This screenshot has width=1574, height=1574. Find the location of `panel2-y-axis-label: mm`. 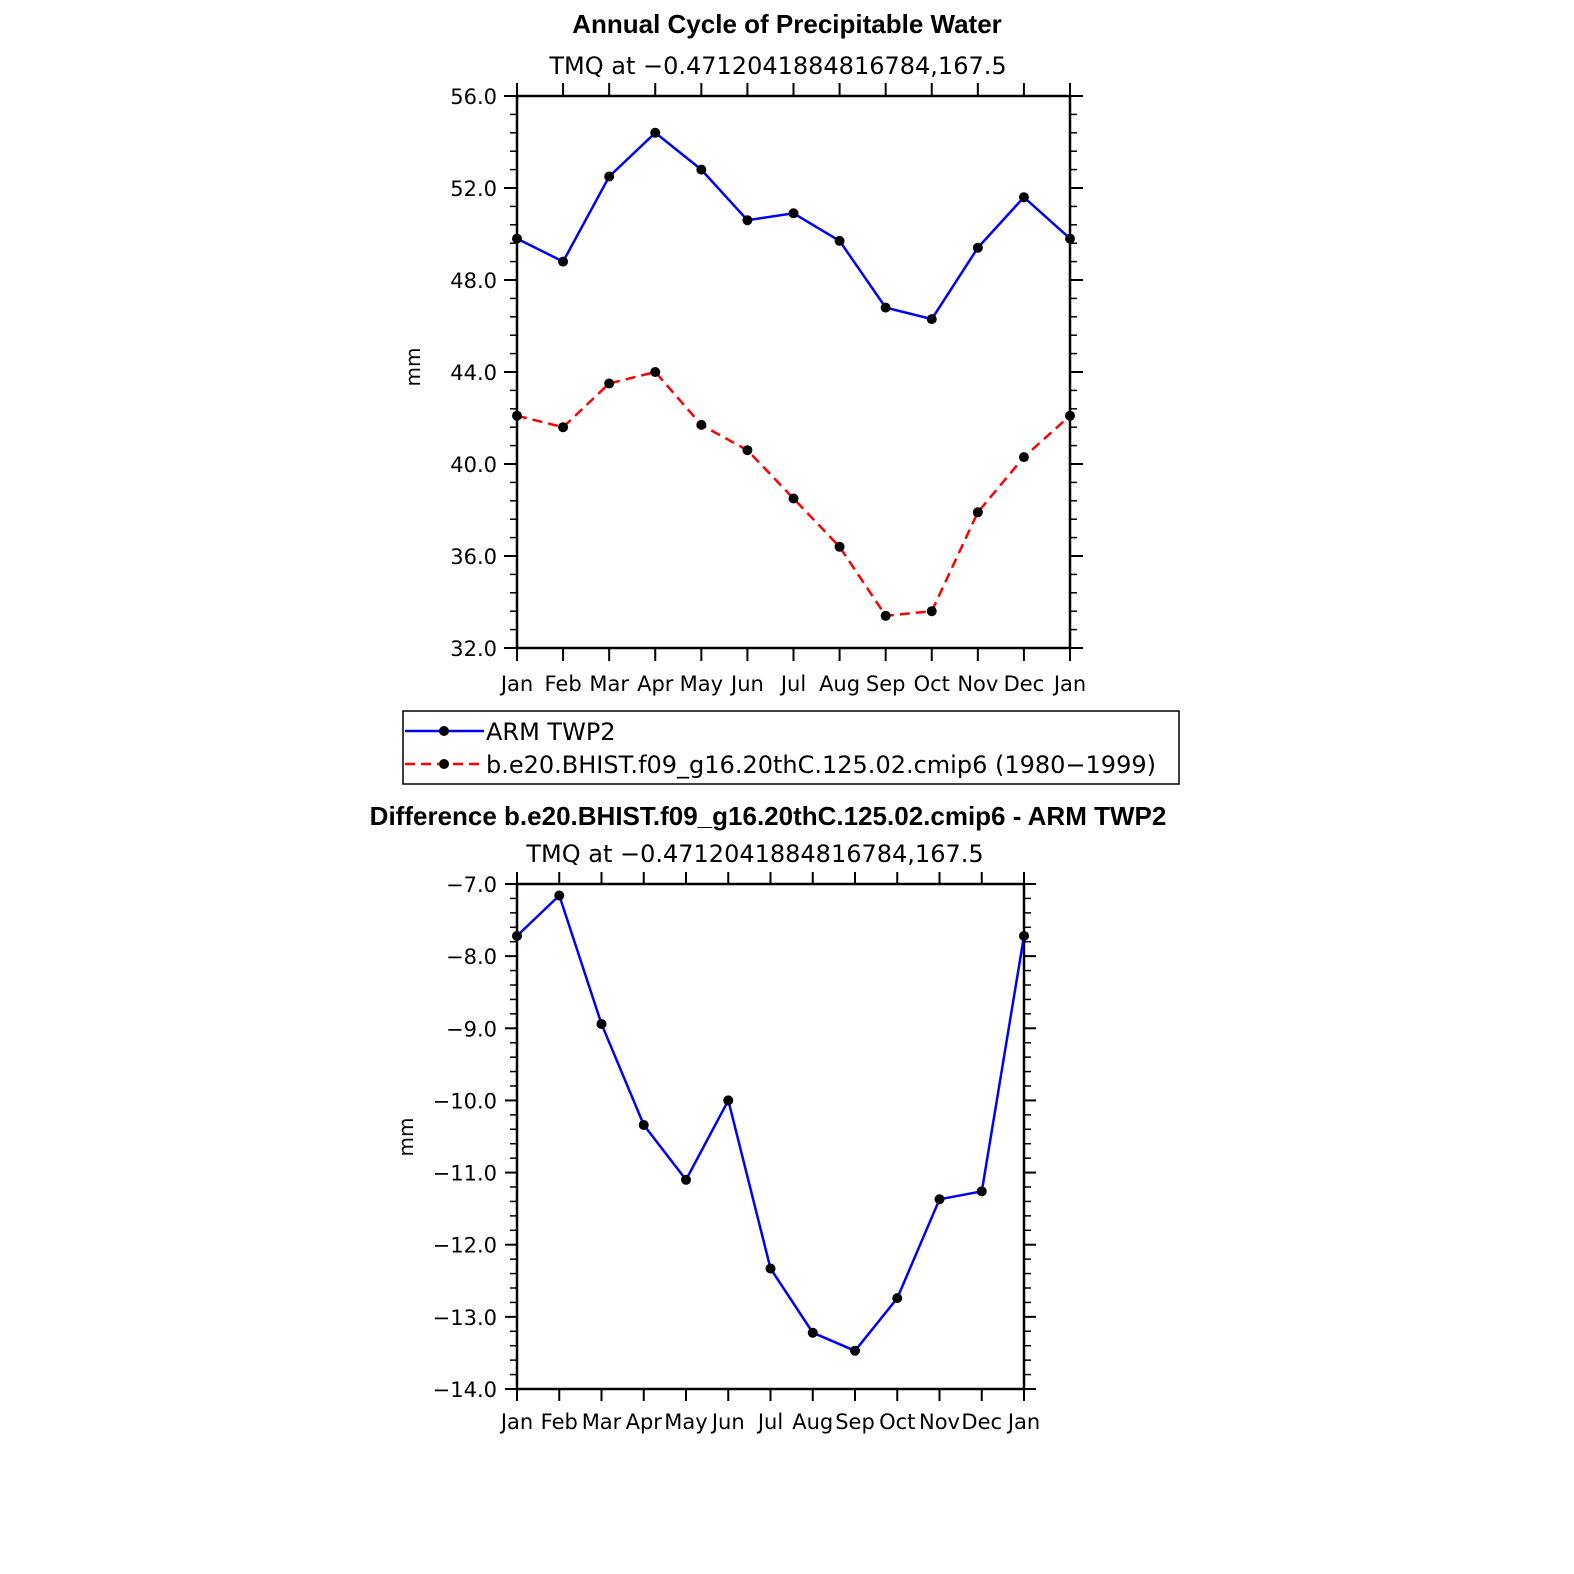

panel2-y-axis-label: mm is located at coordinates (406, 1137).